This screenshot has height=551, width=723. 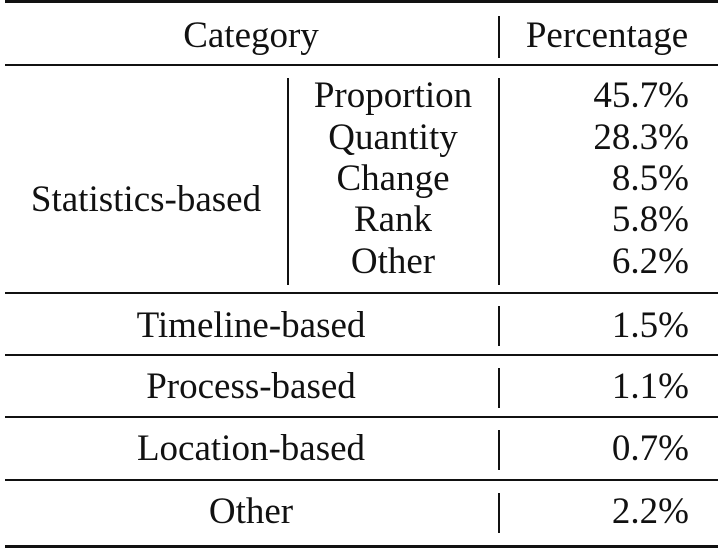 What do you see at coordinates (607, 35) in the screenshot?
I see `header-percentage: Percentage` at bounding box center [607, 35].